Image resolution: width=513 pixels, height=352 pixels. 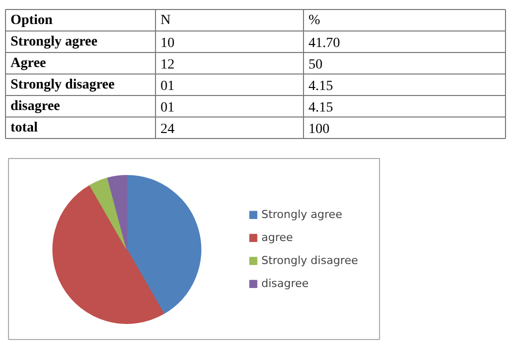 What do you see at coordinates (35, 106) in the screenshot?
I see `text: disagree` at bounding box center [35, 106].